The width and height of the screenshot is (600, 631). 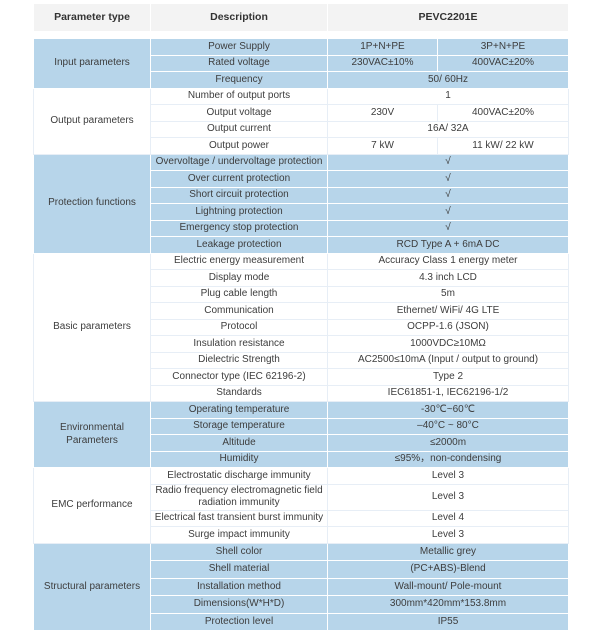 What do you see at coordinates (239, 113) in the screenshot?
I see `description-cell: Output voltage` at bounding box center [239, 113].